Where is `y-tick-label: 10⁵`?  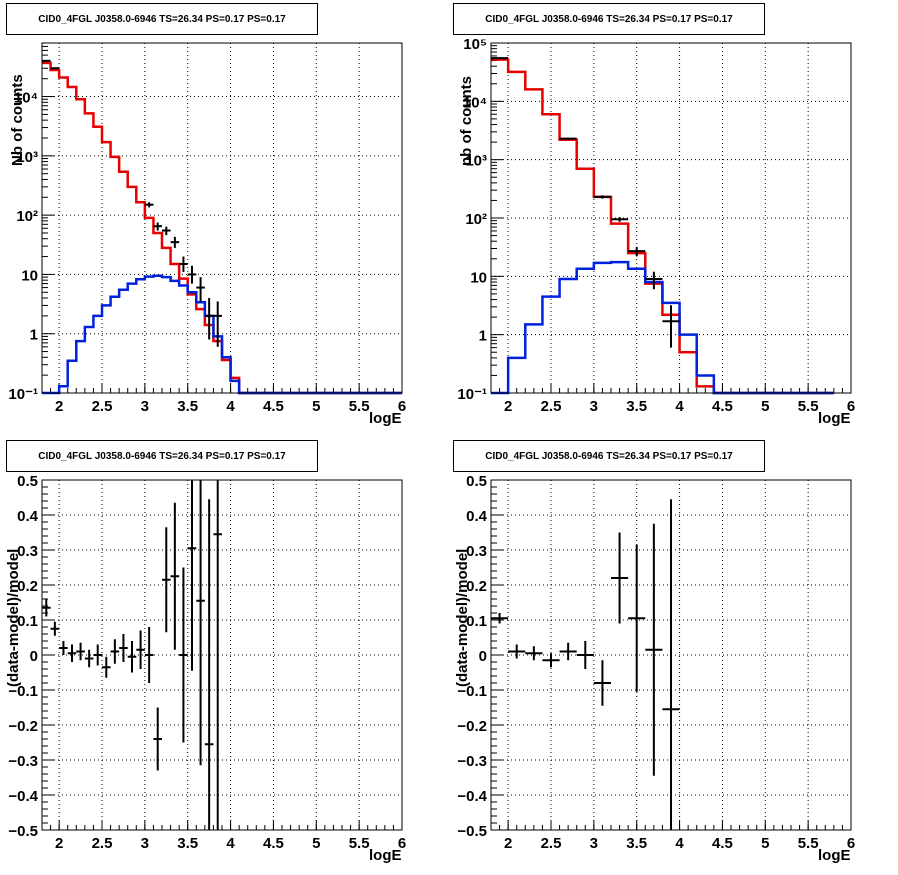
y-tick-label: 10⁵ is located at coordinates (475, 44).